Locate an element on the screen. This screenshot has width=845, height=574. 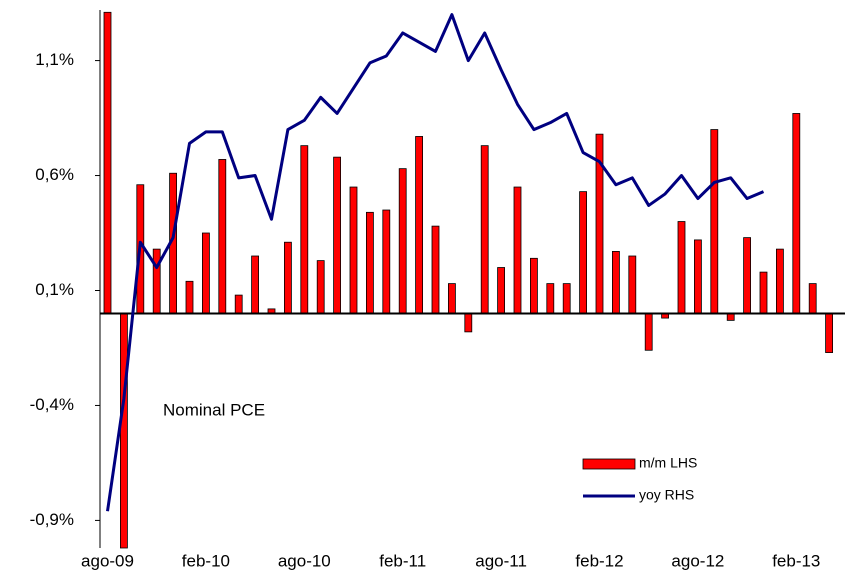
x-tick-label: feb-11 is located at coordinates (402, 560).